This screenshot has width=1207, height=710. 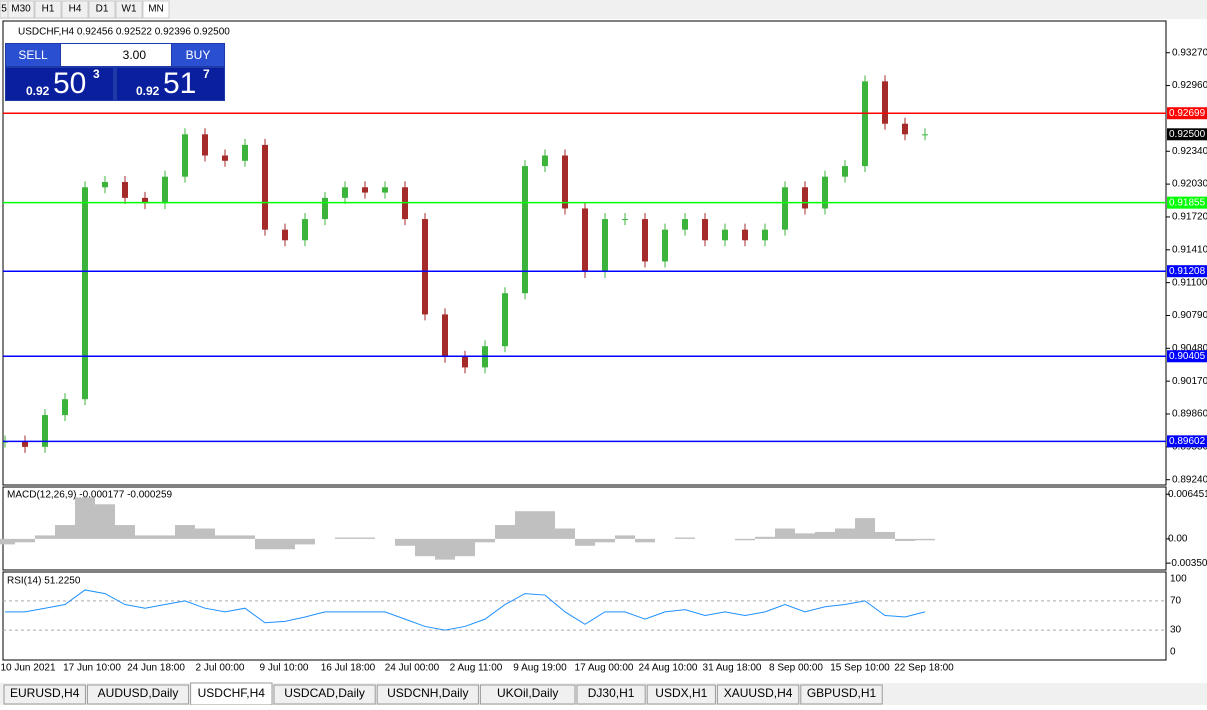 I want to click on macd-label: MACD(12,26,9) -0.000177 -0.000259, so click(x=90, y=495).